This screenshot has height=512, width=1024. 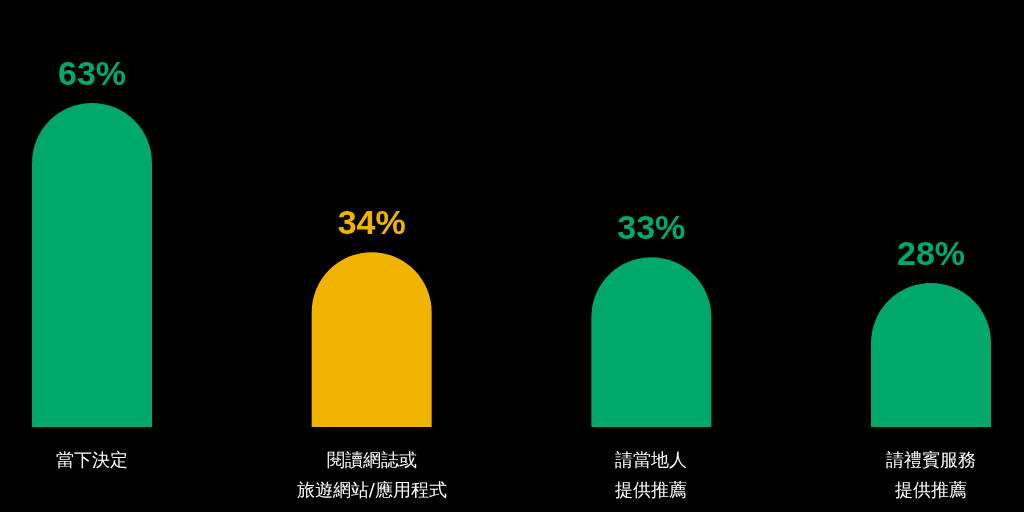 What do you see at coordinates (931, 474) in the screenshot?
I see `x-tick-label: 請禮賓服務提供推薦` at bounding box center [931, 474].